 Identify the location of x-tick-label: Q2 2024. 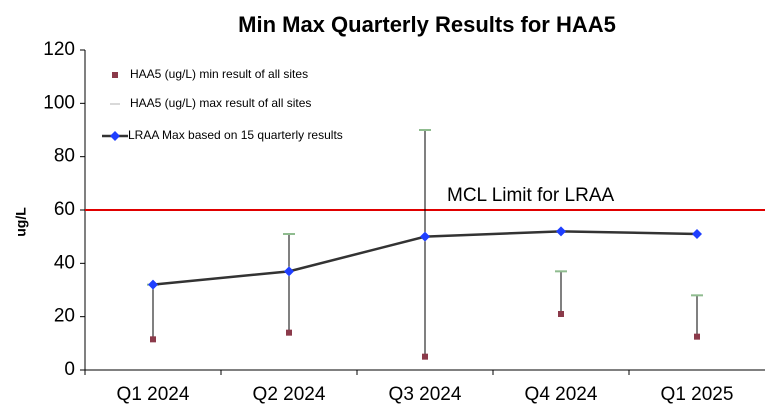
(289, 394).